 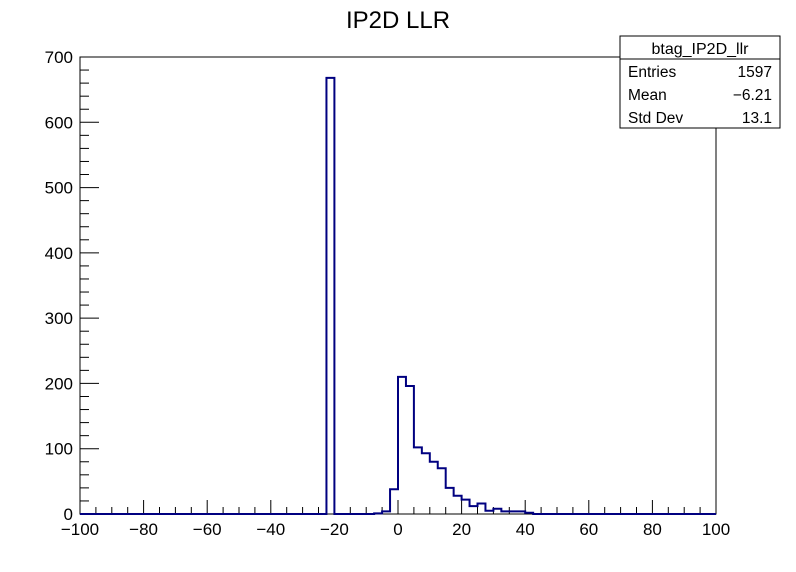 What do you see at coordinates (207, 529) in the screenshot?
I see `x-tick-label: −60` at bounding box center [207, 529].